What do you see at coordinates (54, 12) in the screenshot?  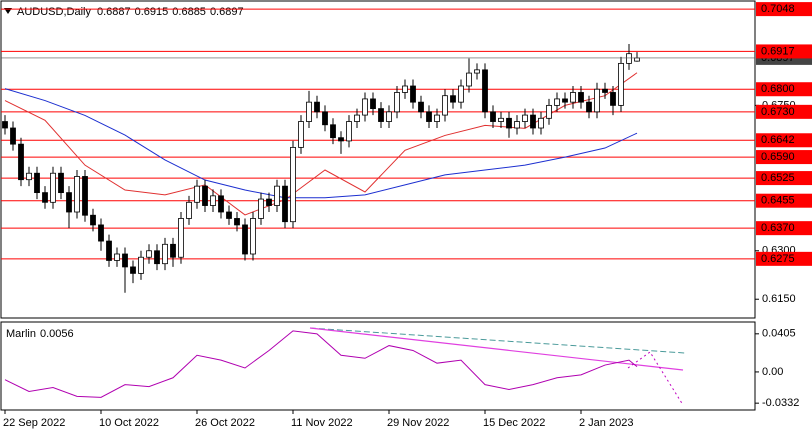 I see `symbol: AUDUSD,Daily` at bounding box center [54, 12].